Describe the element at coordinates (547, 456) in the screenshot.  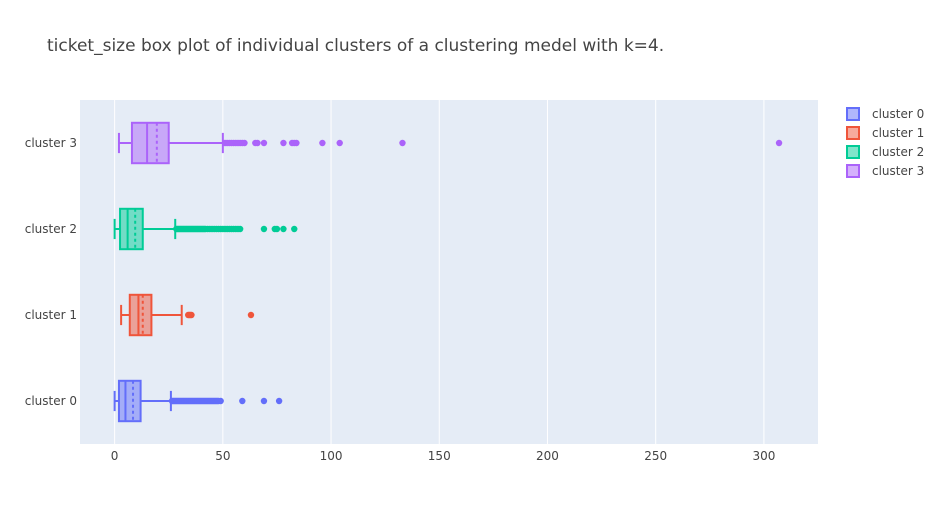
I see `x-tick-label: 200` at that location.